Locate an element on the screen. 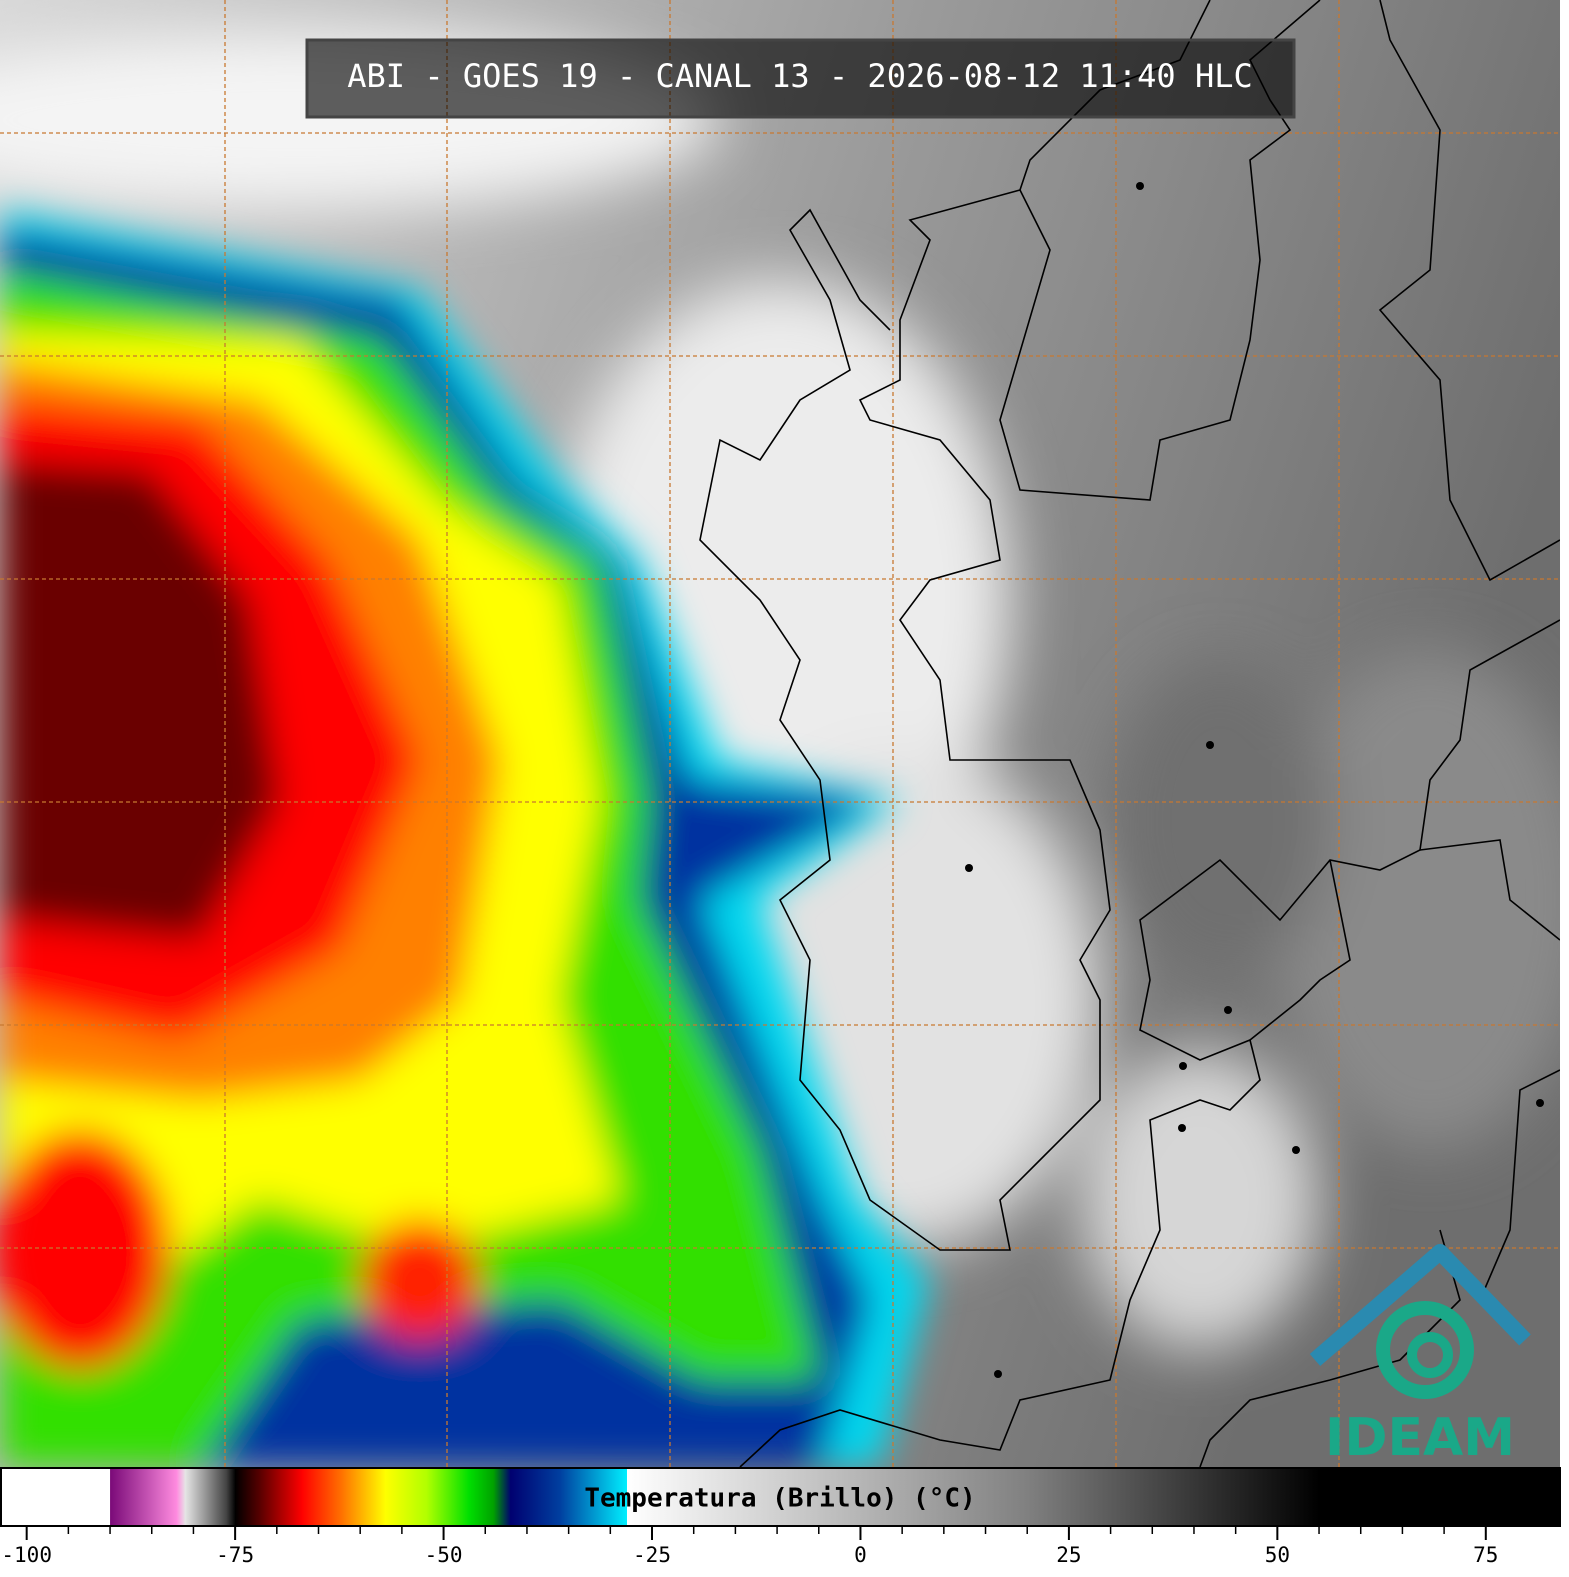 Image resolution: width=1569 pixels, height=1577 pixels. colorbar-label: Temperatura (Brillo) (°C) is located at coordinates (779, 1499).